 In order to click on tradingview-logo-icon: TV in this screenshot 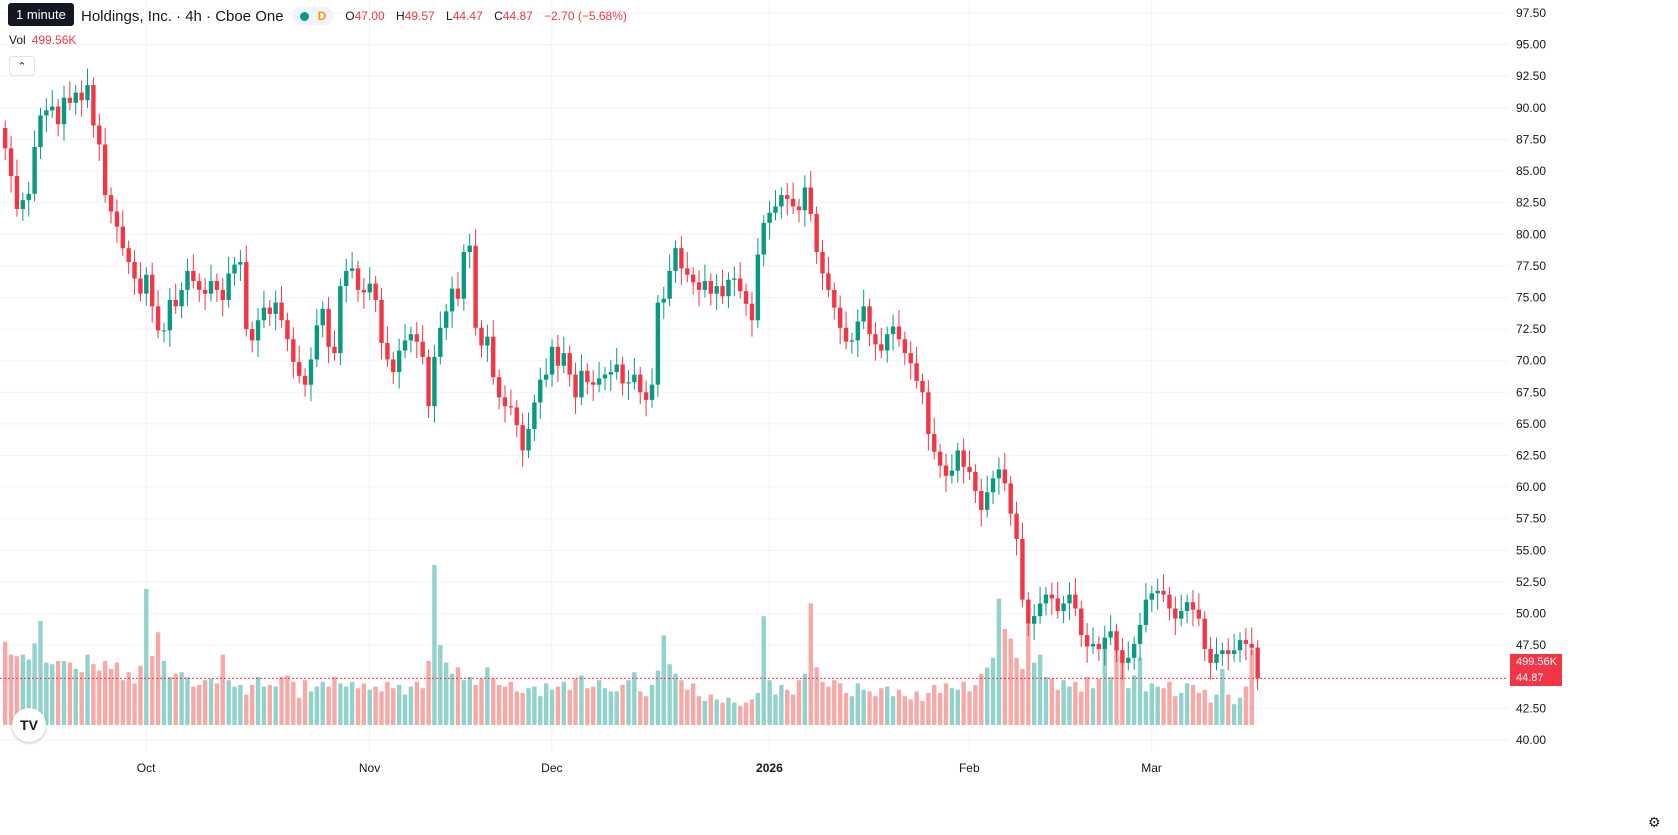, I will do `click(29, 725)`.